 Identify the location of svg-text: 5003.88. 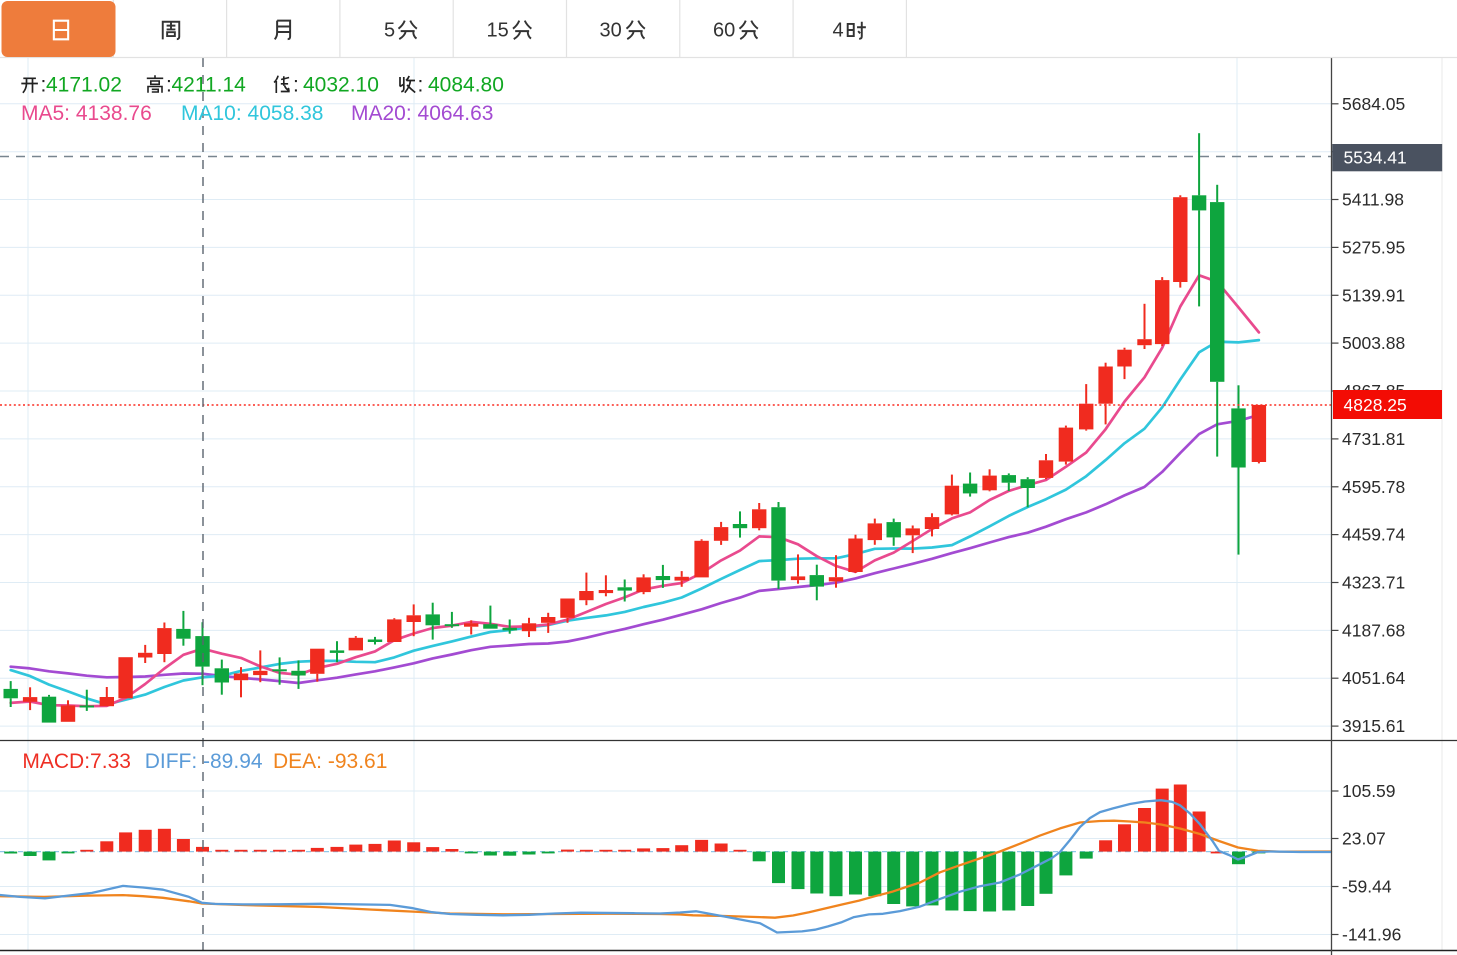
(1373, 343).